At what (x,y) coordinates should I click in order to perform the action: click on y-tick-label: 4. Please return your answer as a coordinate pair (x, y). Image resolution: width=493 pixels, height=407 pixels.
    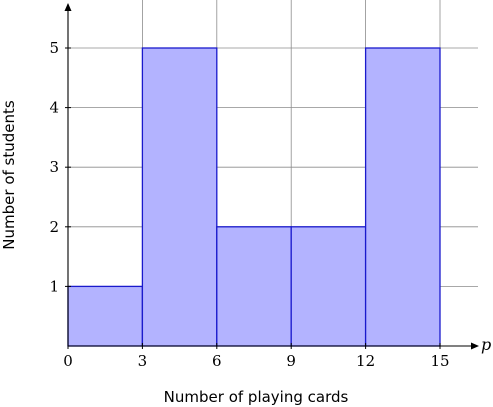
    Looking at the image, I should click on (54, 108).